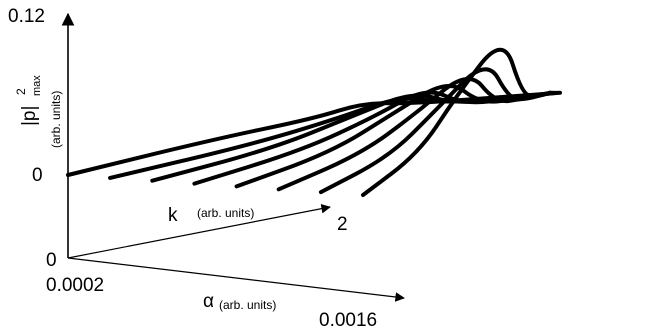 This screenshot has width=656, height=333. What do you see at coordinates (29, 116) in the screenshot?
I see `z-axis-label: |p|` at bounding box center [29, 116].